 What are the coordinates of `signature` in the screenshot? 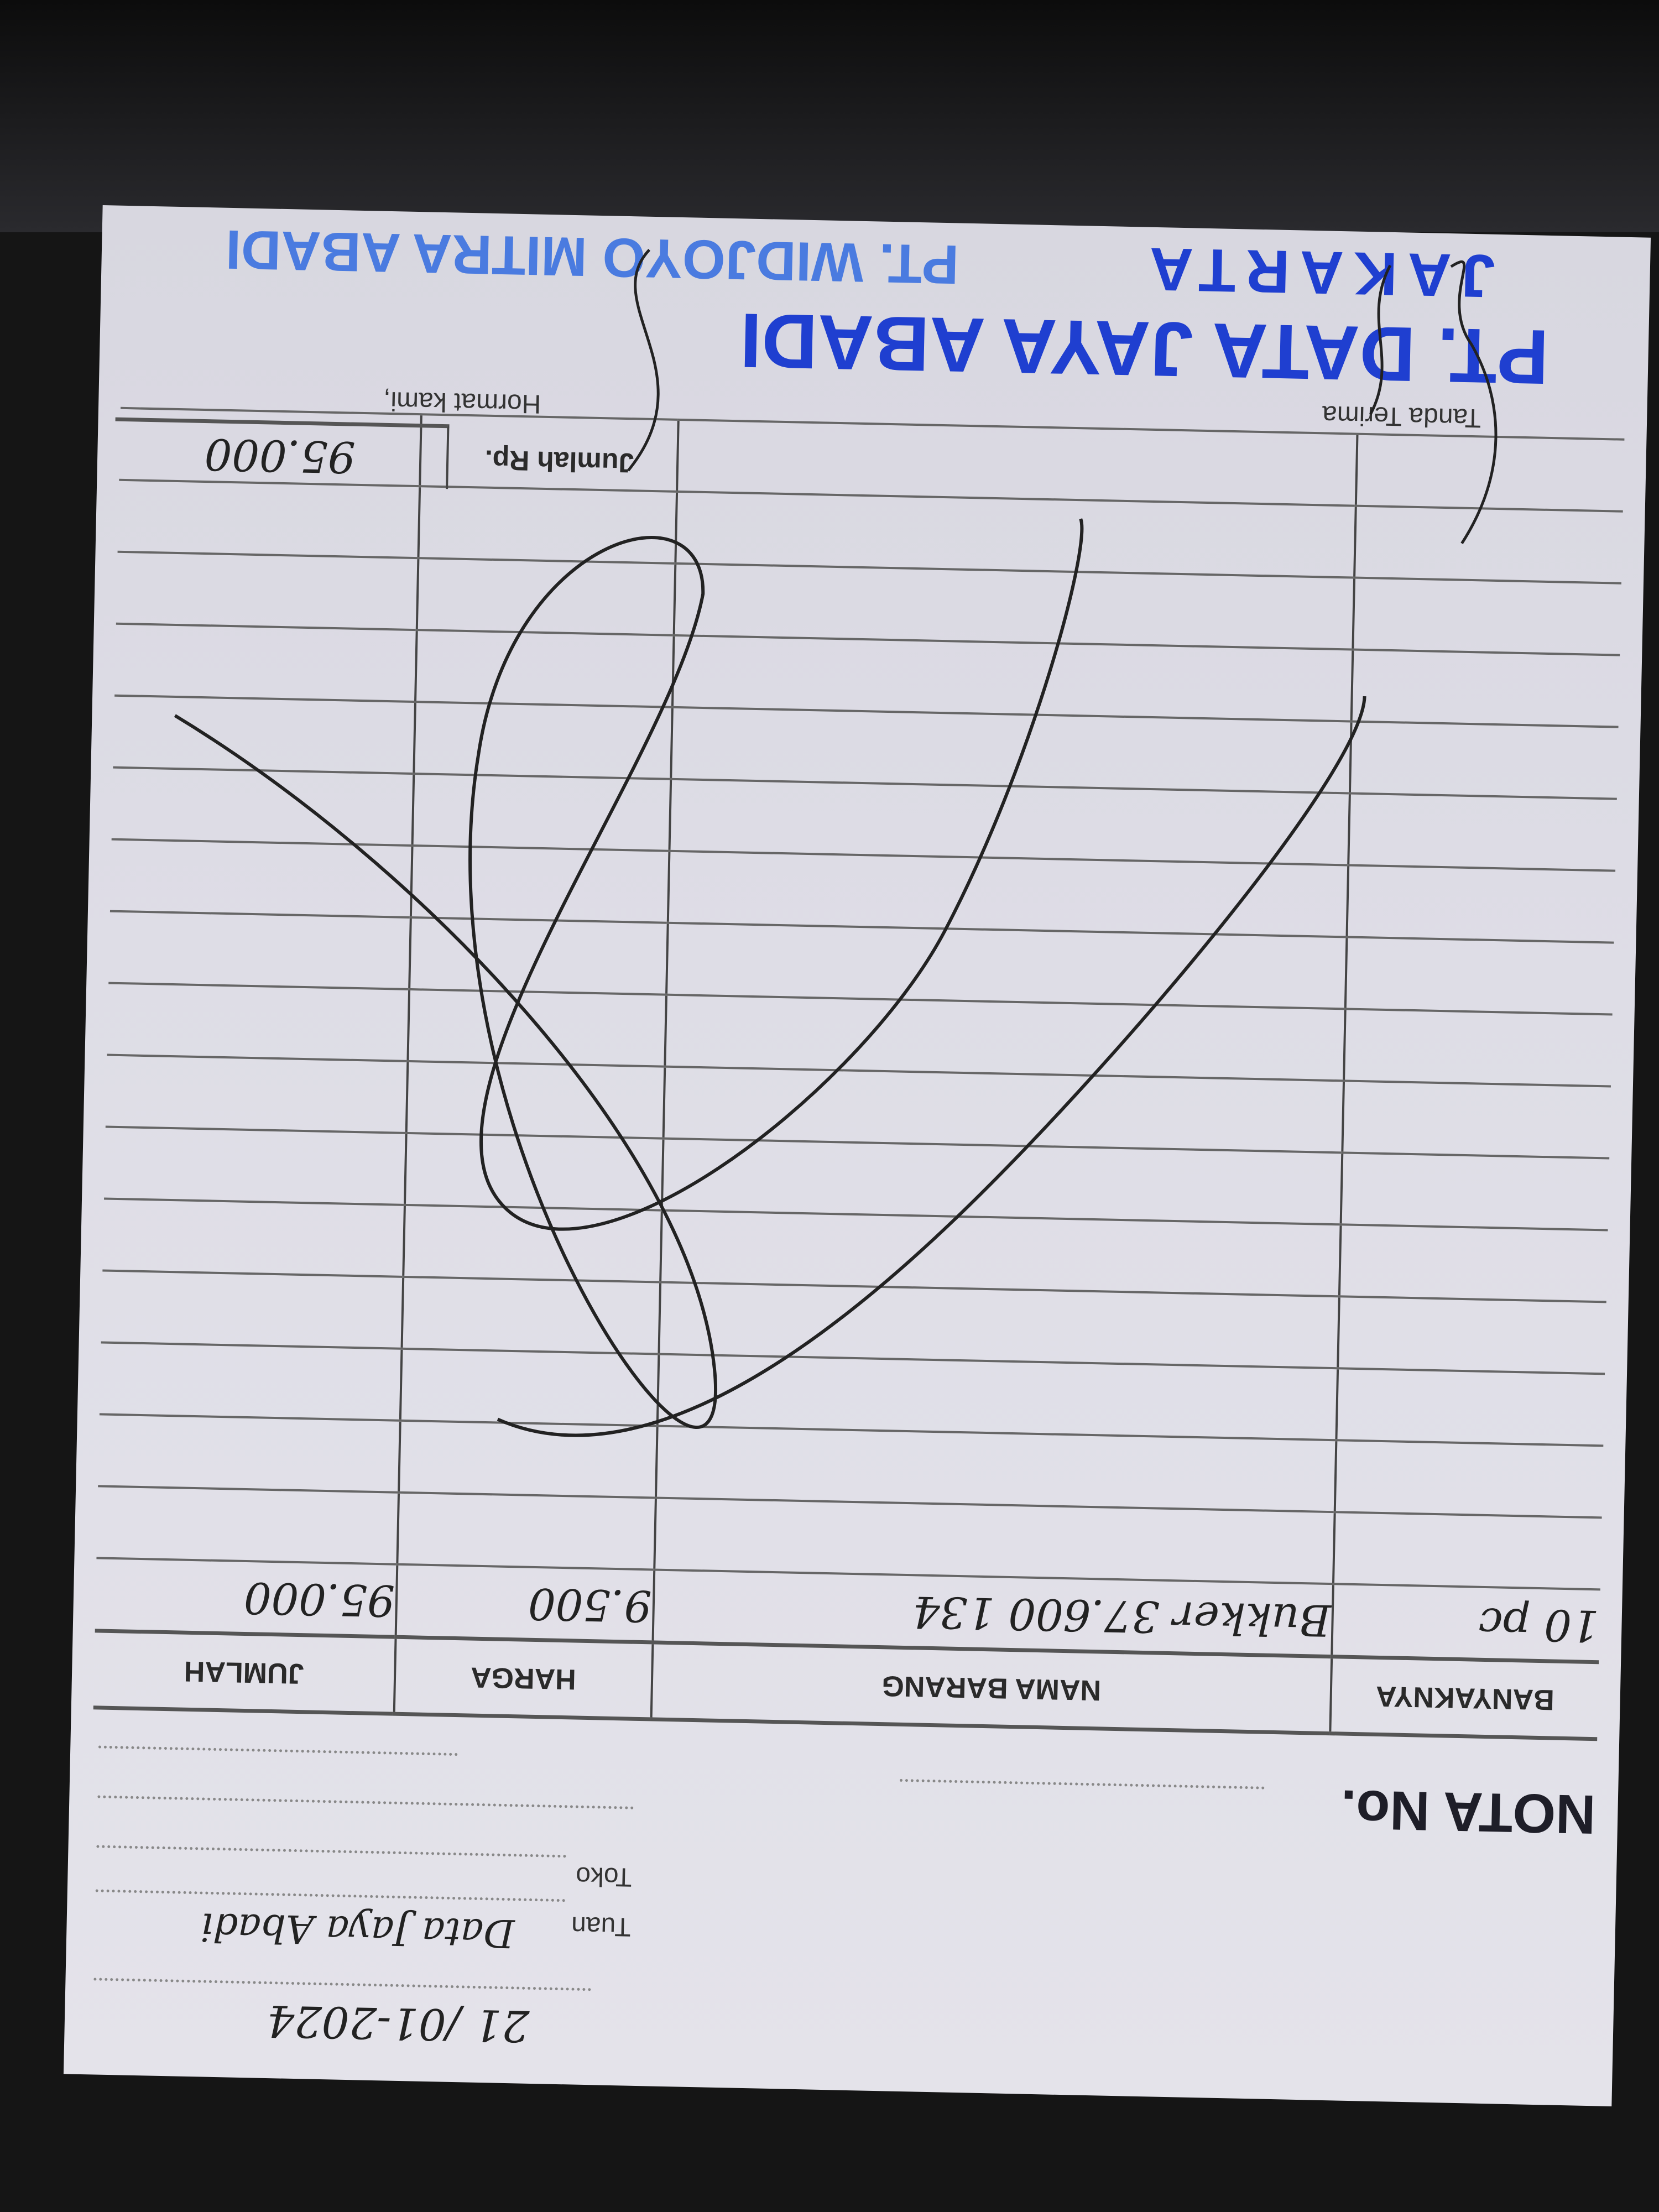 It's located at (1063, 397).